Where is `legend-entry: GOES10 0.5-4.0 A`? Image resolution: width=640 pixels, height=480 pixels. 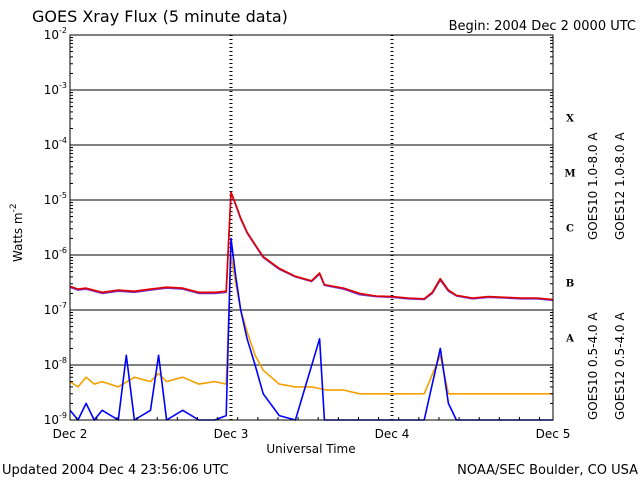
legend-entry: GOES10 0.5-4.0 A is located at coordinates (593, 366).